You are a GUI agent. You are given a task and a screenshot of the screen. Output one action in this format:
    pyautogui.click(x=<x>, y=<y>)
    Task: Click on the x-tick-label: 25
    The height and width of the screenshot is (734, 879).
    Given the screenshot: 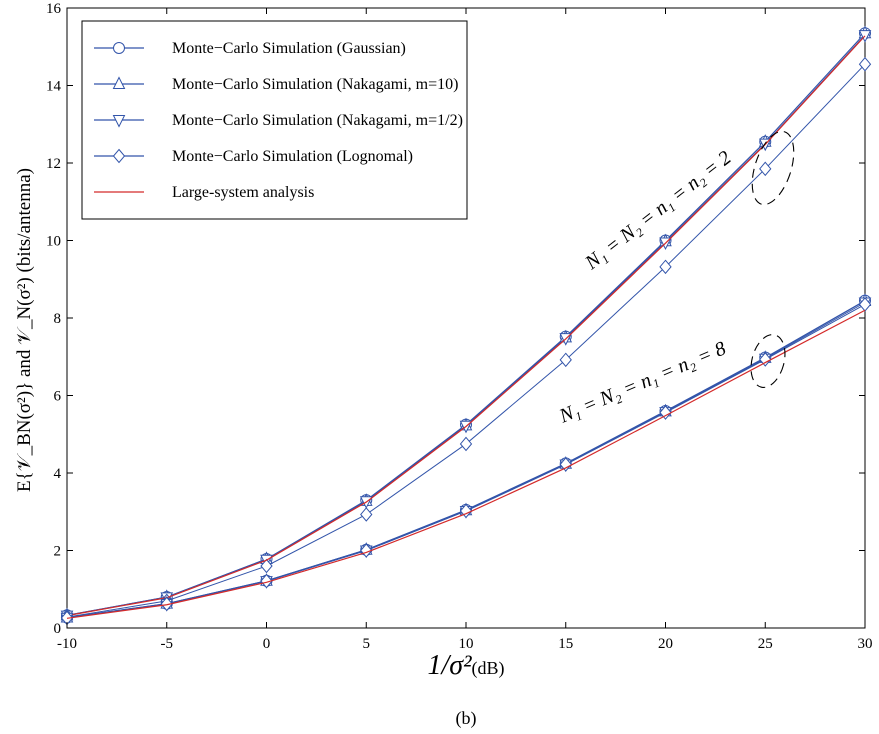 What is the action you would take?
    pyautogui.click(x=765, y=644)
    